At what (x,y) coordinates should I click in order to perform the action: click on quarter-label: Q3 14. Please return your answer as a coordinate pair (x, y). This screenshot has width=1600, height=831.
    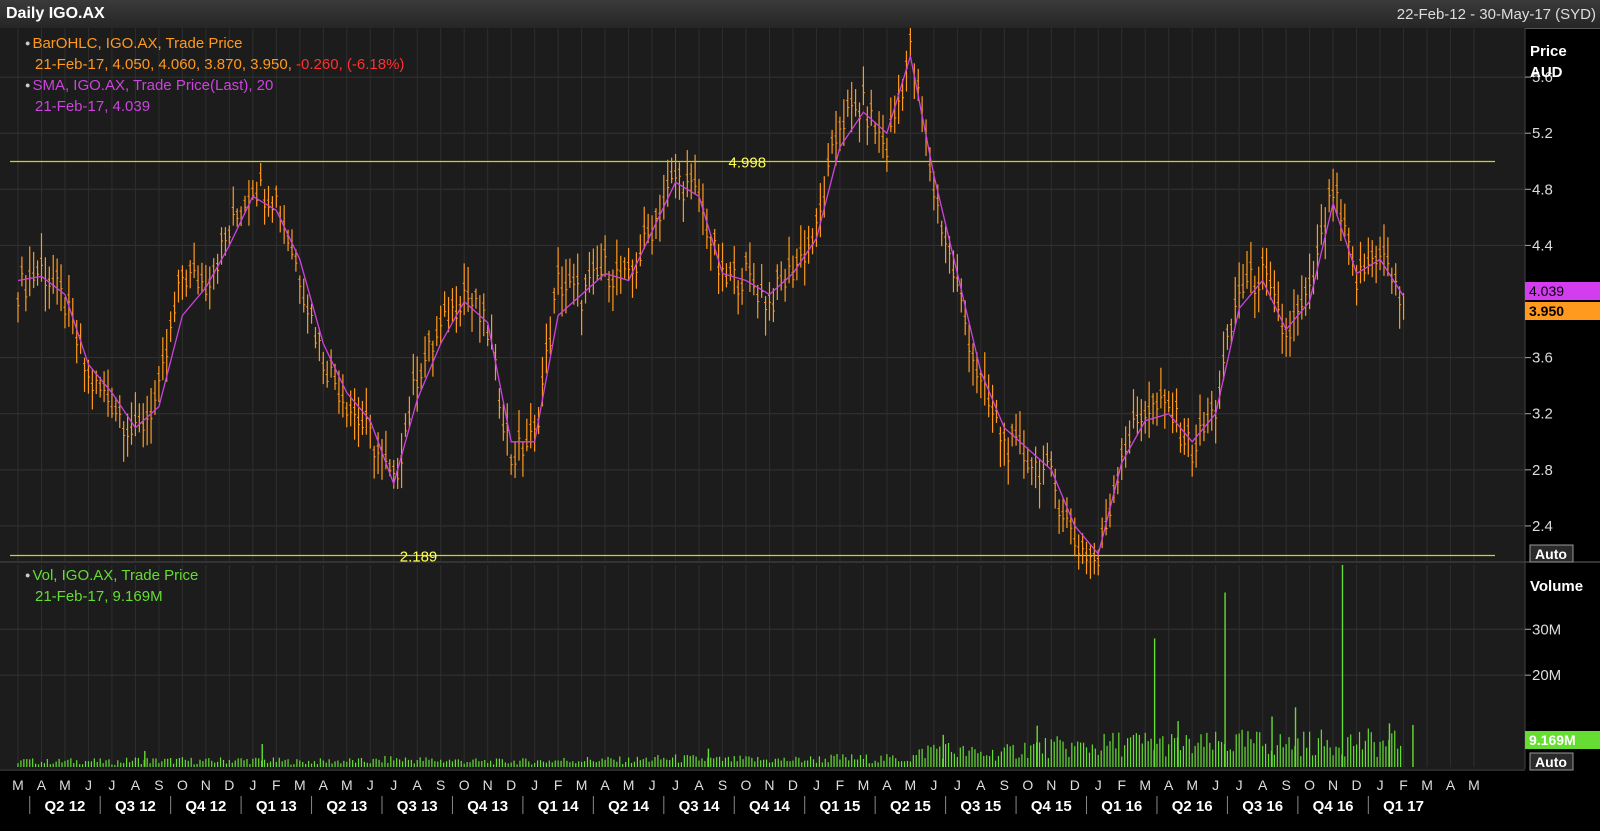
    Looking at the image, I should click on (700, 806).